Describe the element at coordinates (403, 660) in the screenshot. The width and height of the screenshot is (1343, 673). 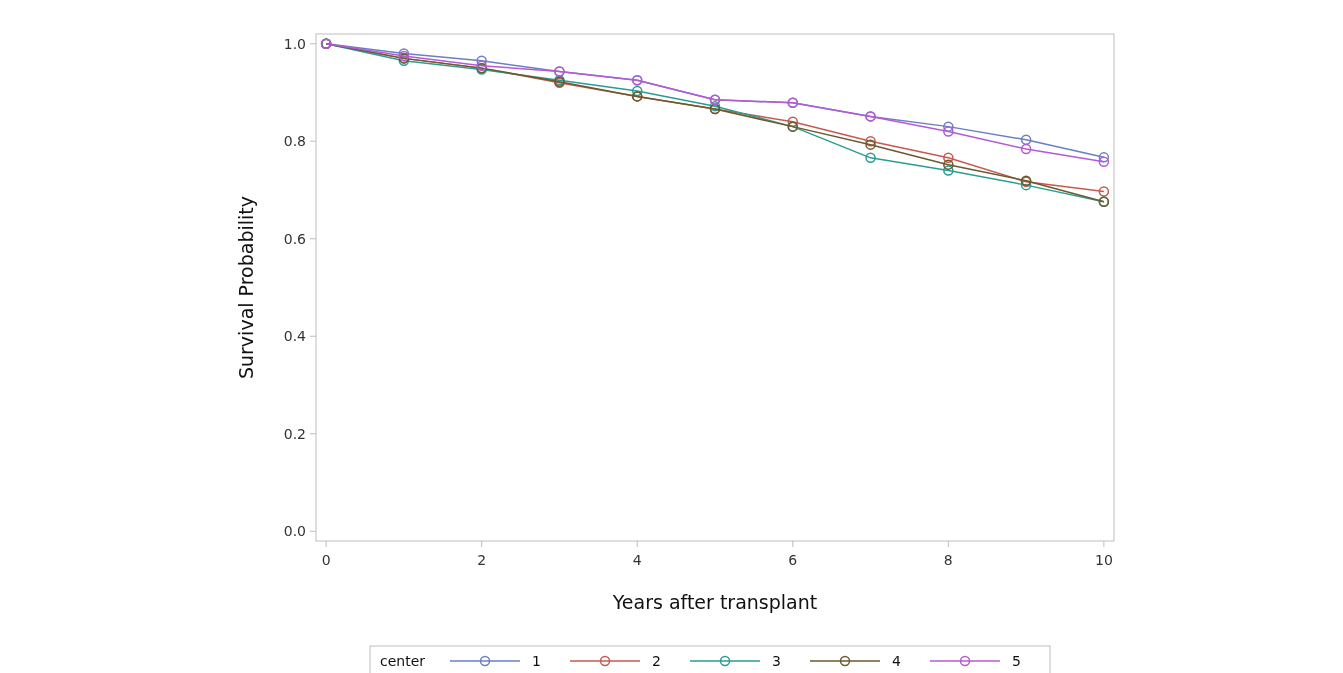
I see `legend-title: center` at that location.